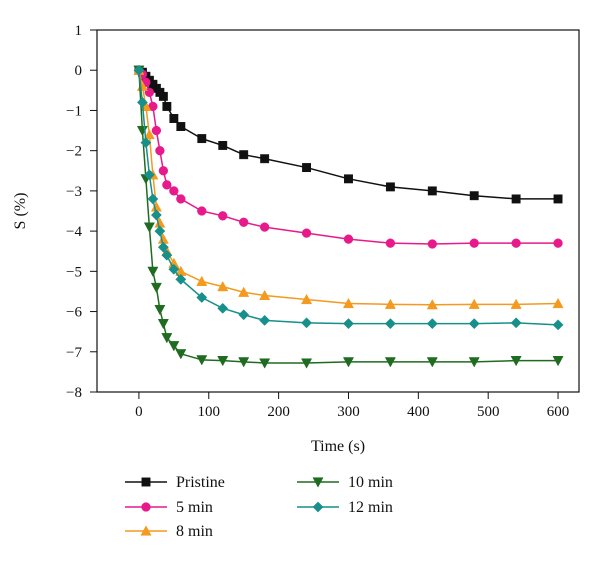 This screenshot has width=600, height=565. I want to click on y-tick-label: −5, so click(74, 272).